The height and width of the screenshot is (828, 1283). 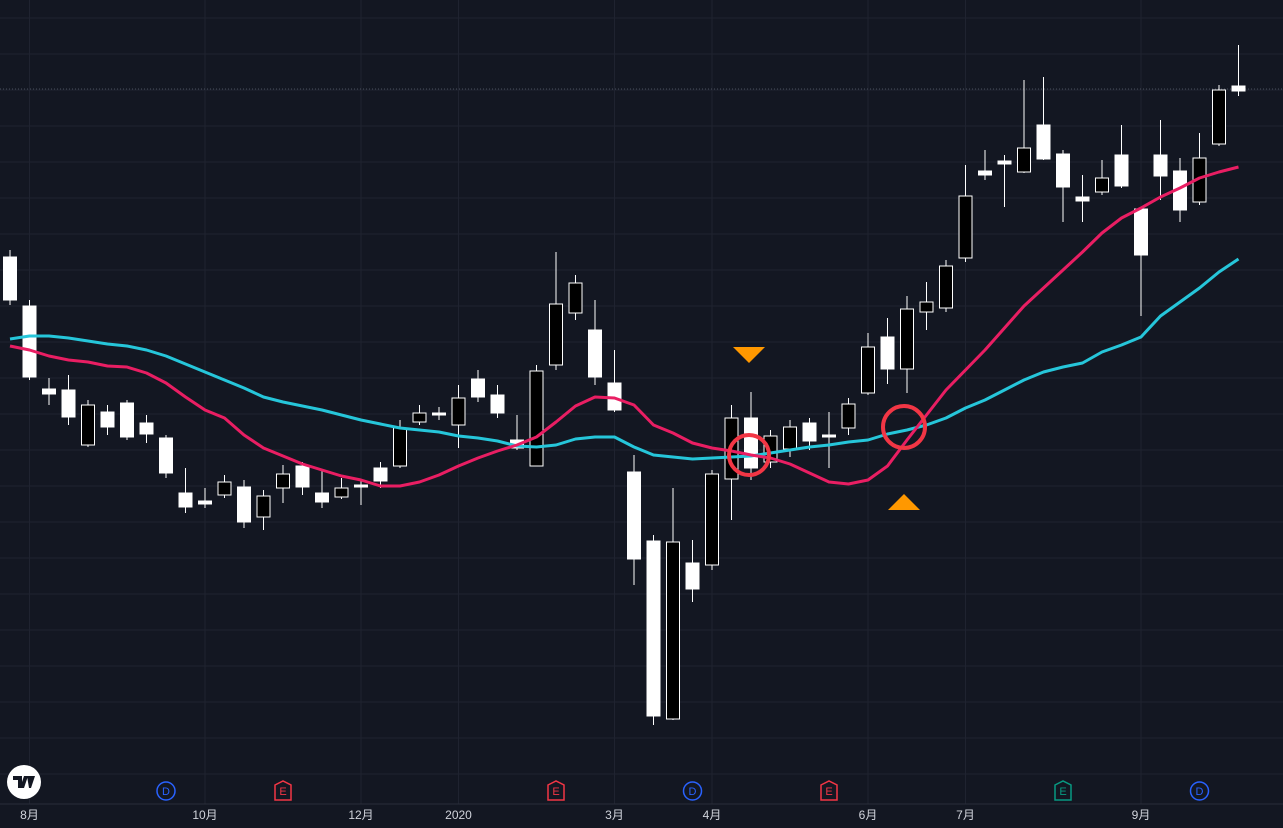 I want to click on x-tick-label: 8月, so click(x=29, y=815).